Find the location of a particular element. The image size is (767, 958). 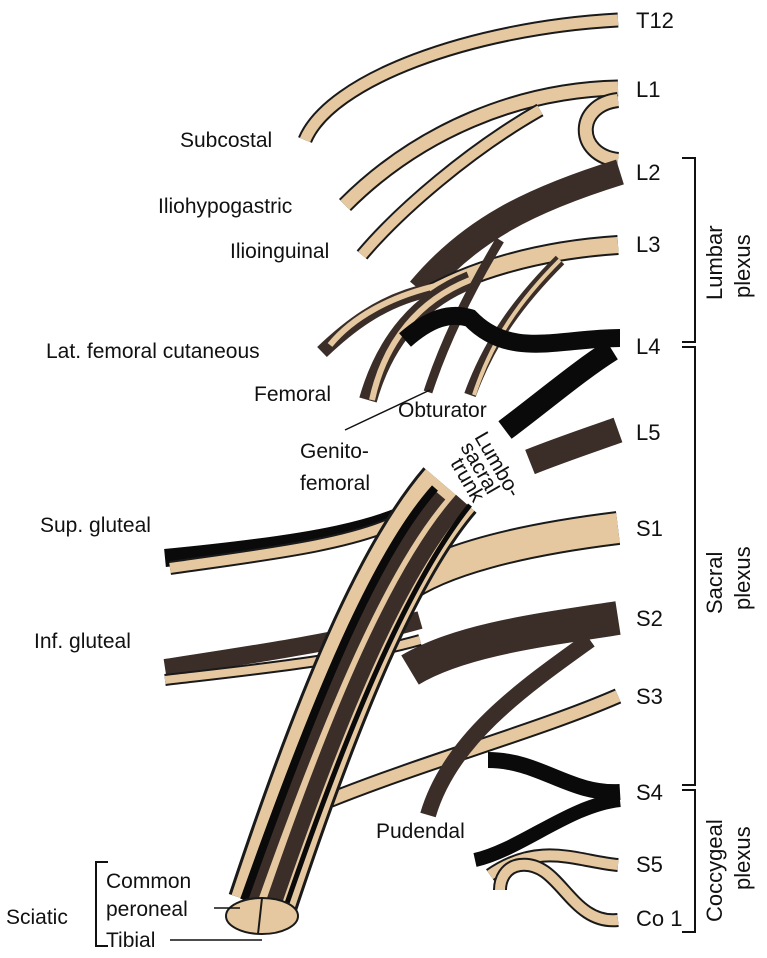

label-genitofemoral-2: femoral is located at coordinates (335, 483).